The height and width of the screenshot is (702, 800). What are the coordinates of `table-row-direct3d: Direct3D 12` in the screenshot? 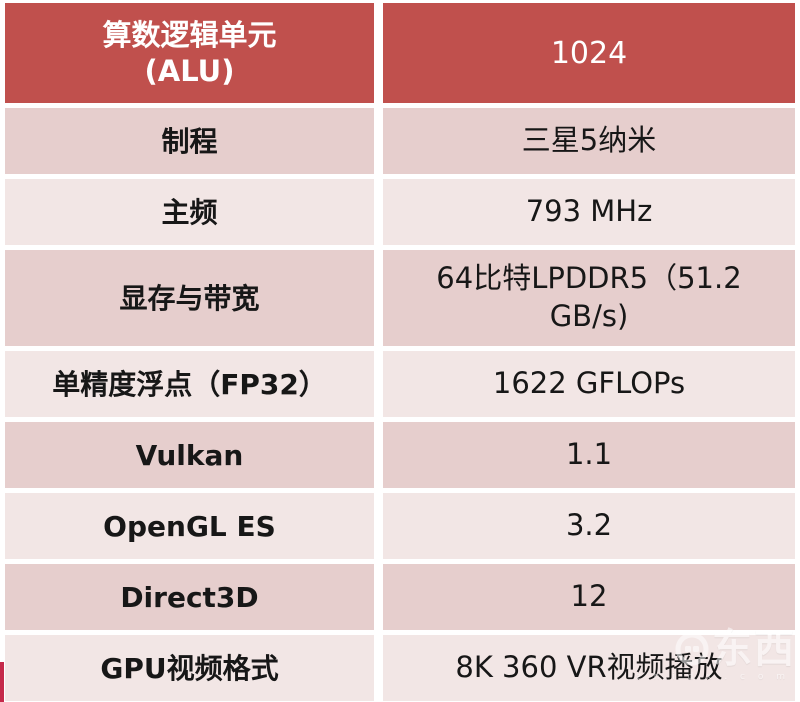 It's located at (400, 597).